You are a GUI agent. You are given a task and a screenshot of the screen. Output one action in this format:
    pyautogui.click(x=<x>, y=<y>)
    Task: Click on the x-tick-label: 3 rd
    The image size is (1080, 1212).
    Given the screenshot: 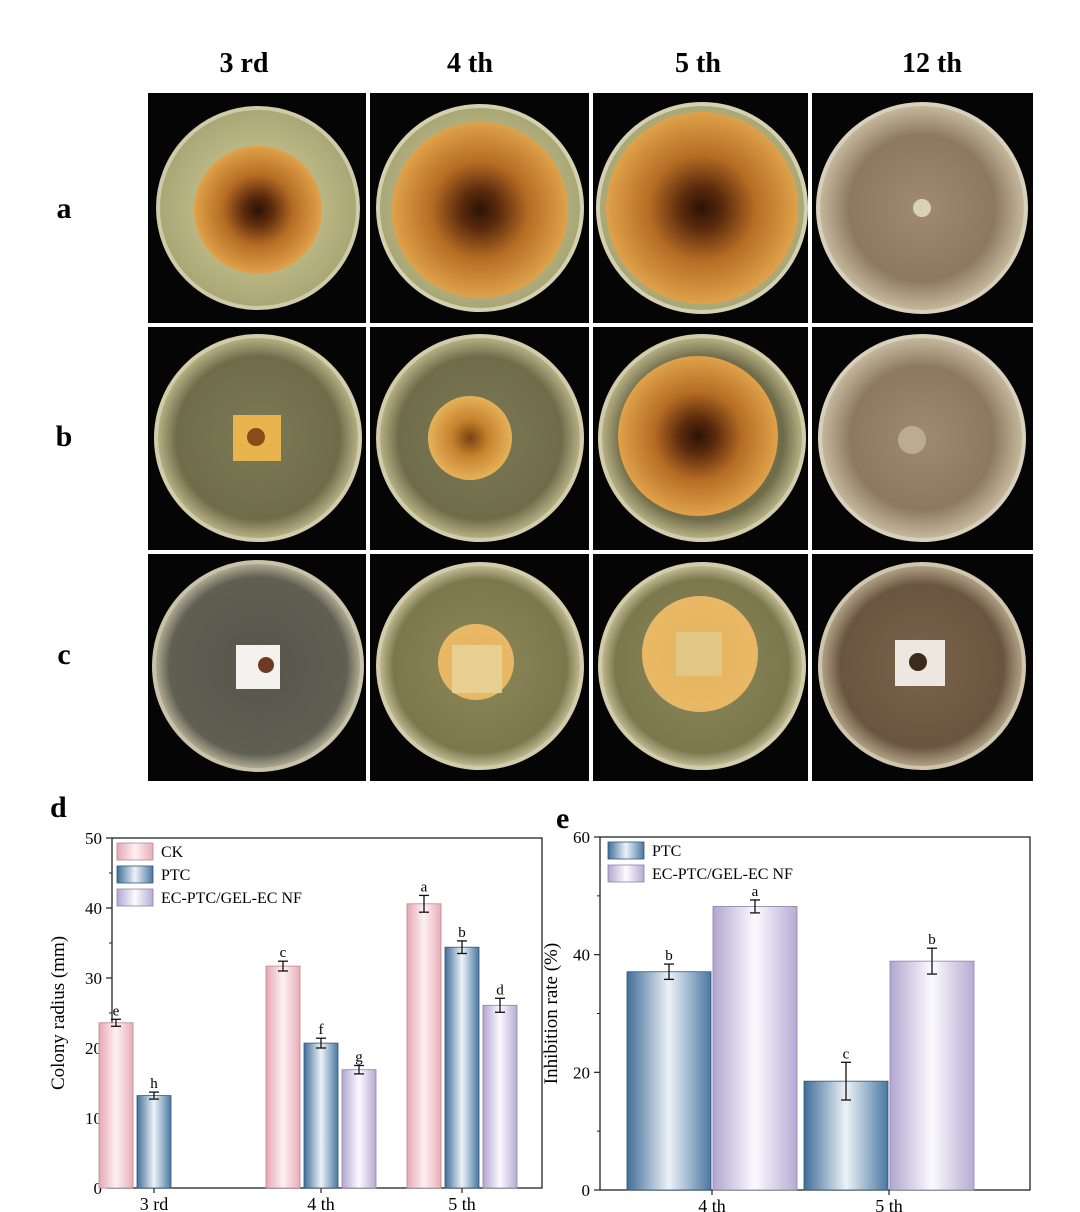 What is the action you would take?
    pyautogui.click(x=154, y=1203)
    